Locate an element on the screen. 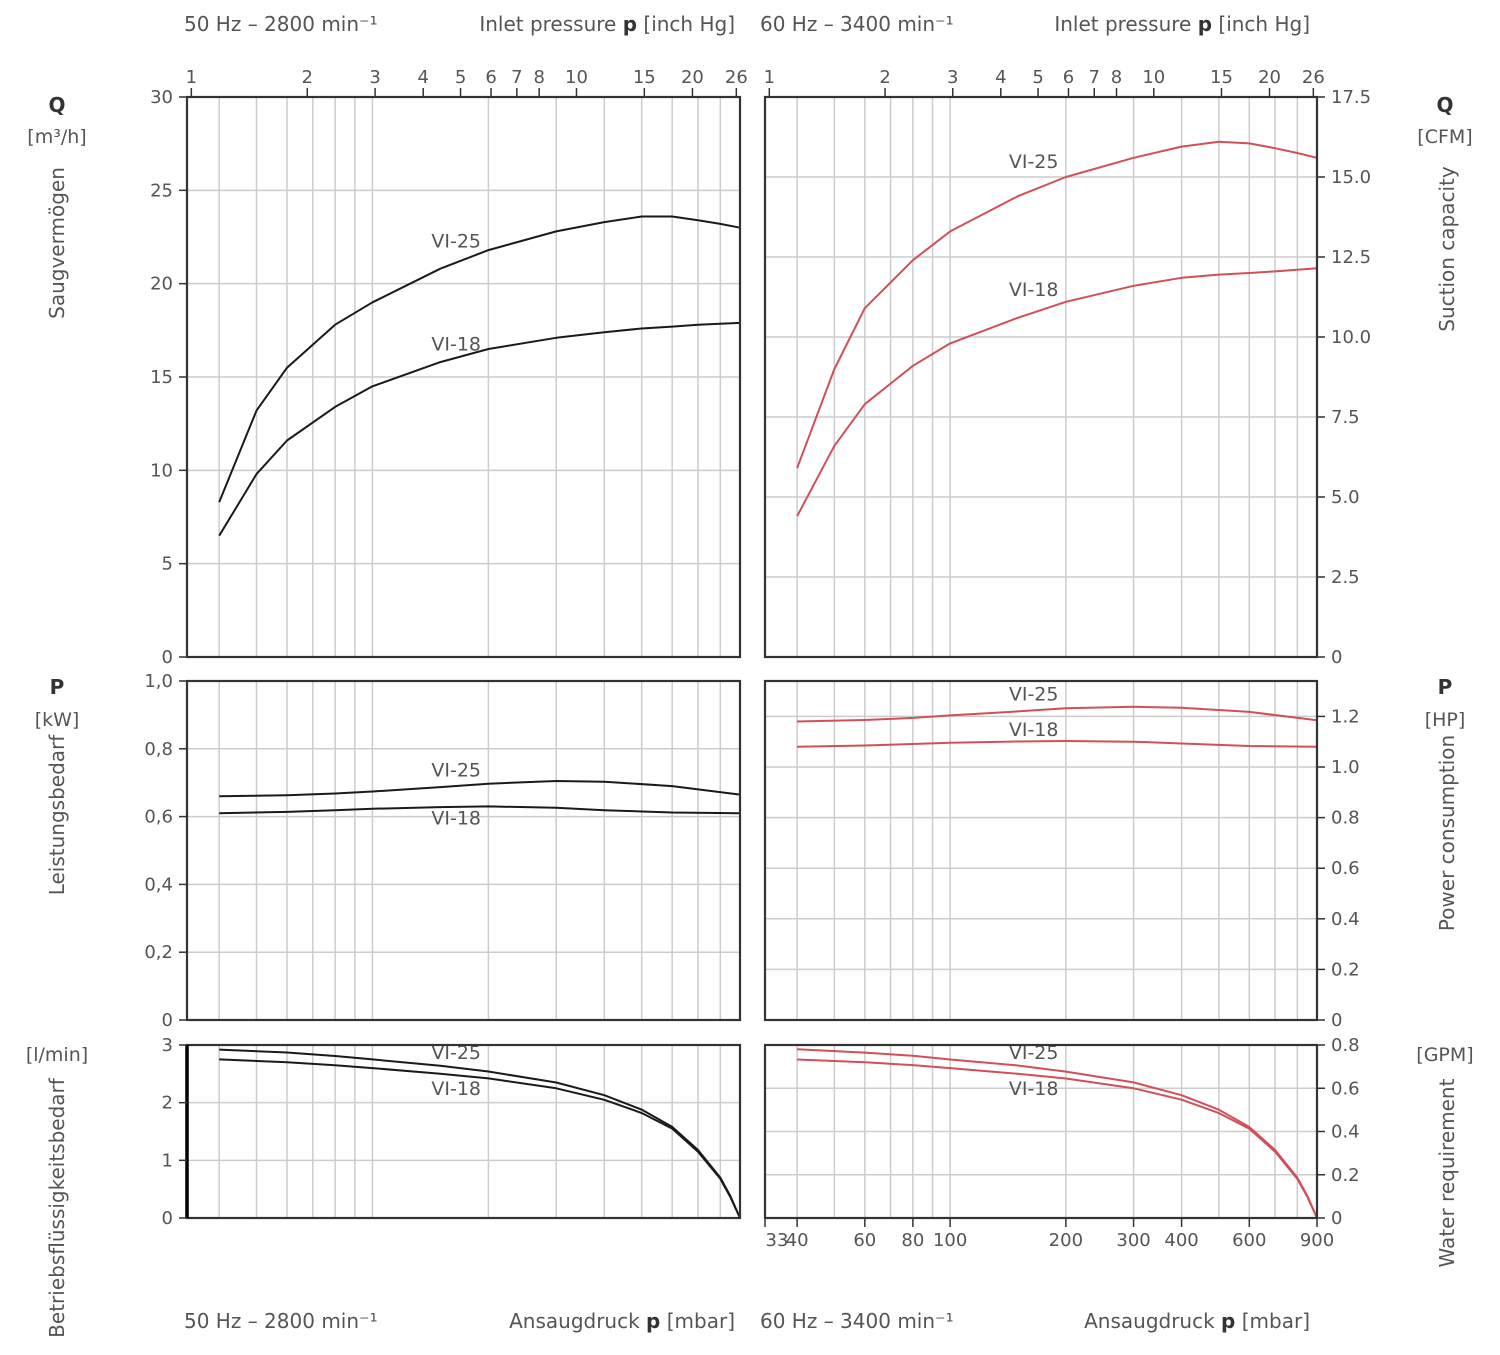 The image size is (1500, 1355). header-left-top-axis: Inlet pressure p [inch Hg] is located at coordinates (607, 24).